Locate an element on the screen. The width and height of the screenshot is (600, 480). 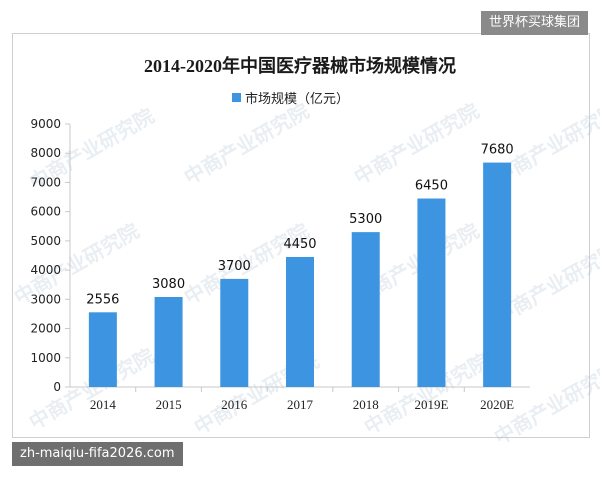
x-tick-label: 2016 is located at coordinates (234, 404).